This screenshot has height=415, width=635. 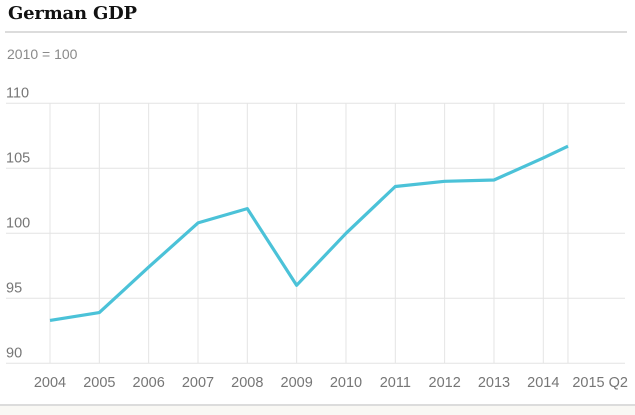 What do you see at coordinates (14, 353) in the screenshot?
I see `y-tick-label: 90` at bounding box center [14, 353].